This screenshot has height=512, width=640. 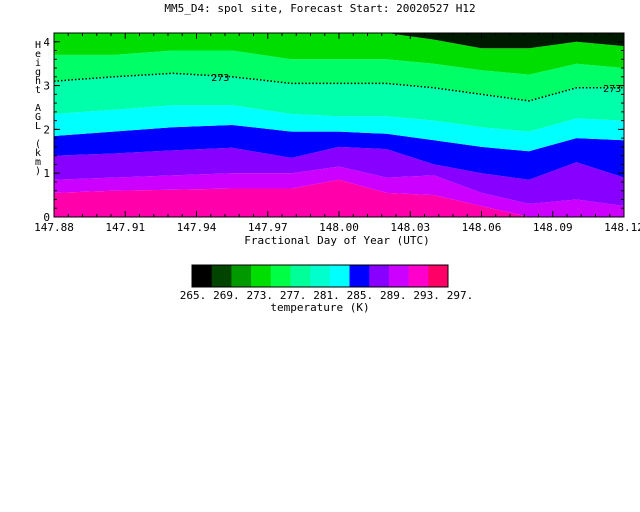 I want to click on x-tick-label: 147.94, so click(x=197, y=227).